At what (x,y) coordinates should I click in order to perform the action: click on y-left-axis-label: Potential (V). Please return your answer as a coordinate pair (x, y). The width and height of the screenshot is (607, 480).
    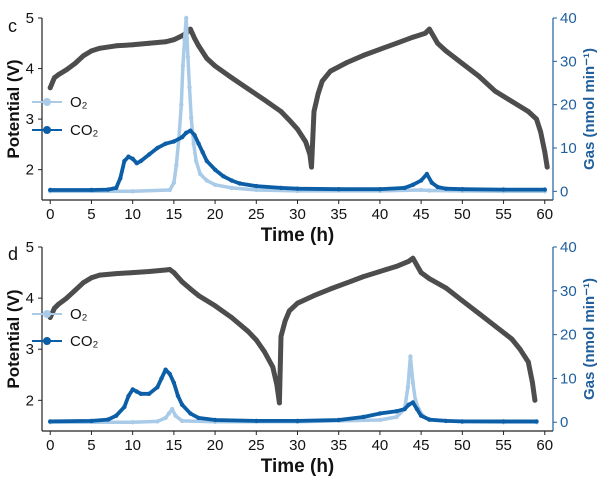
    Looking at the image, I should click on (13, 108).